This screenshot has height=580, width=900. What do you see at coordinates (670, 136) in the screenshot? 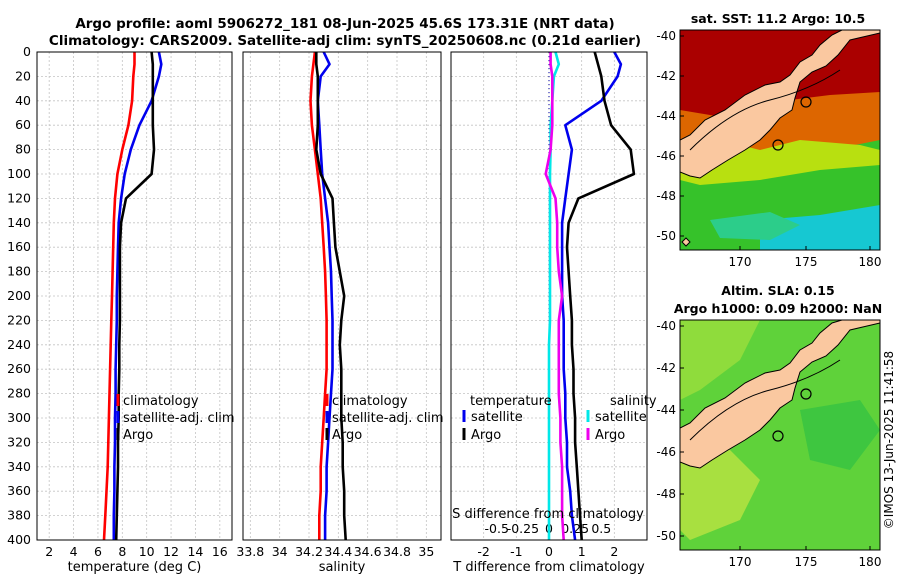
I see `sst-lat-ticks: -40 -42 -44 -46 -48 -50` at bounding box center [670, 136].